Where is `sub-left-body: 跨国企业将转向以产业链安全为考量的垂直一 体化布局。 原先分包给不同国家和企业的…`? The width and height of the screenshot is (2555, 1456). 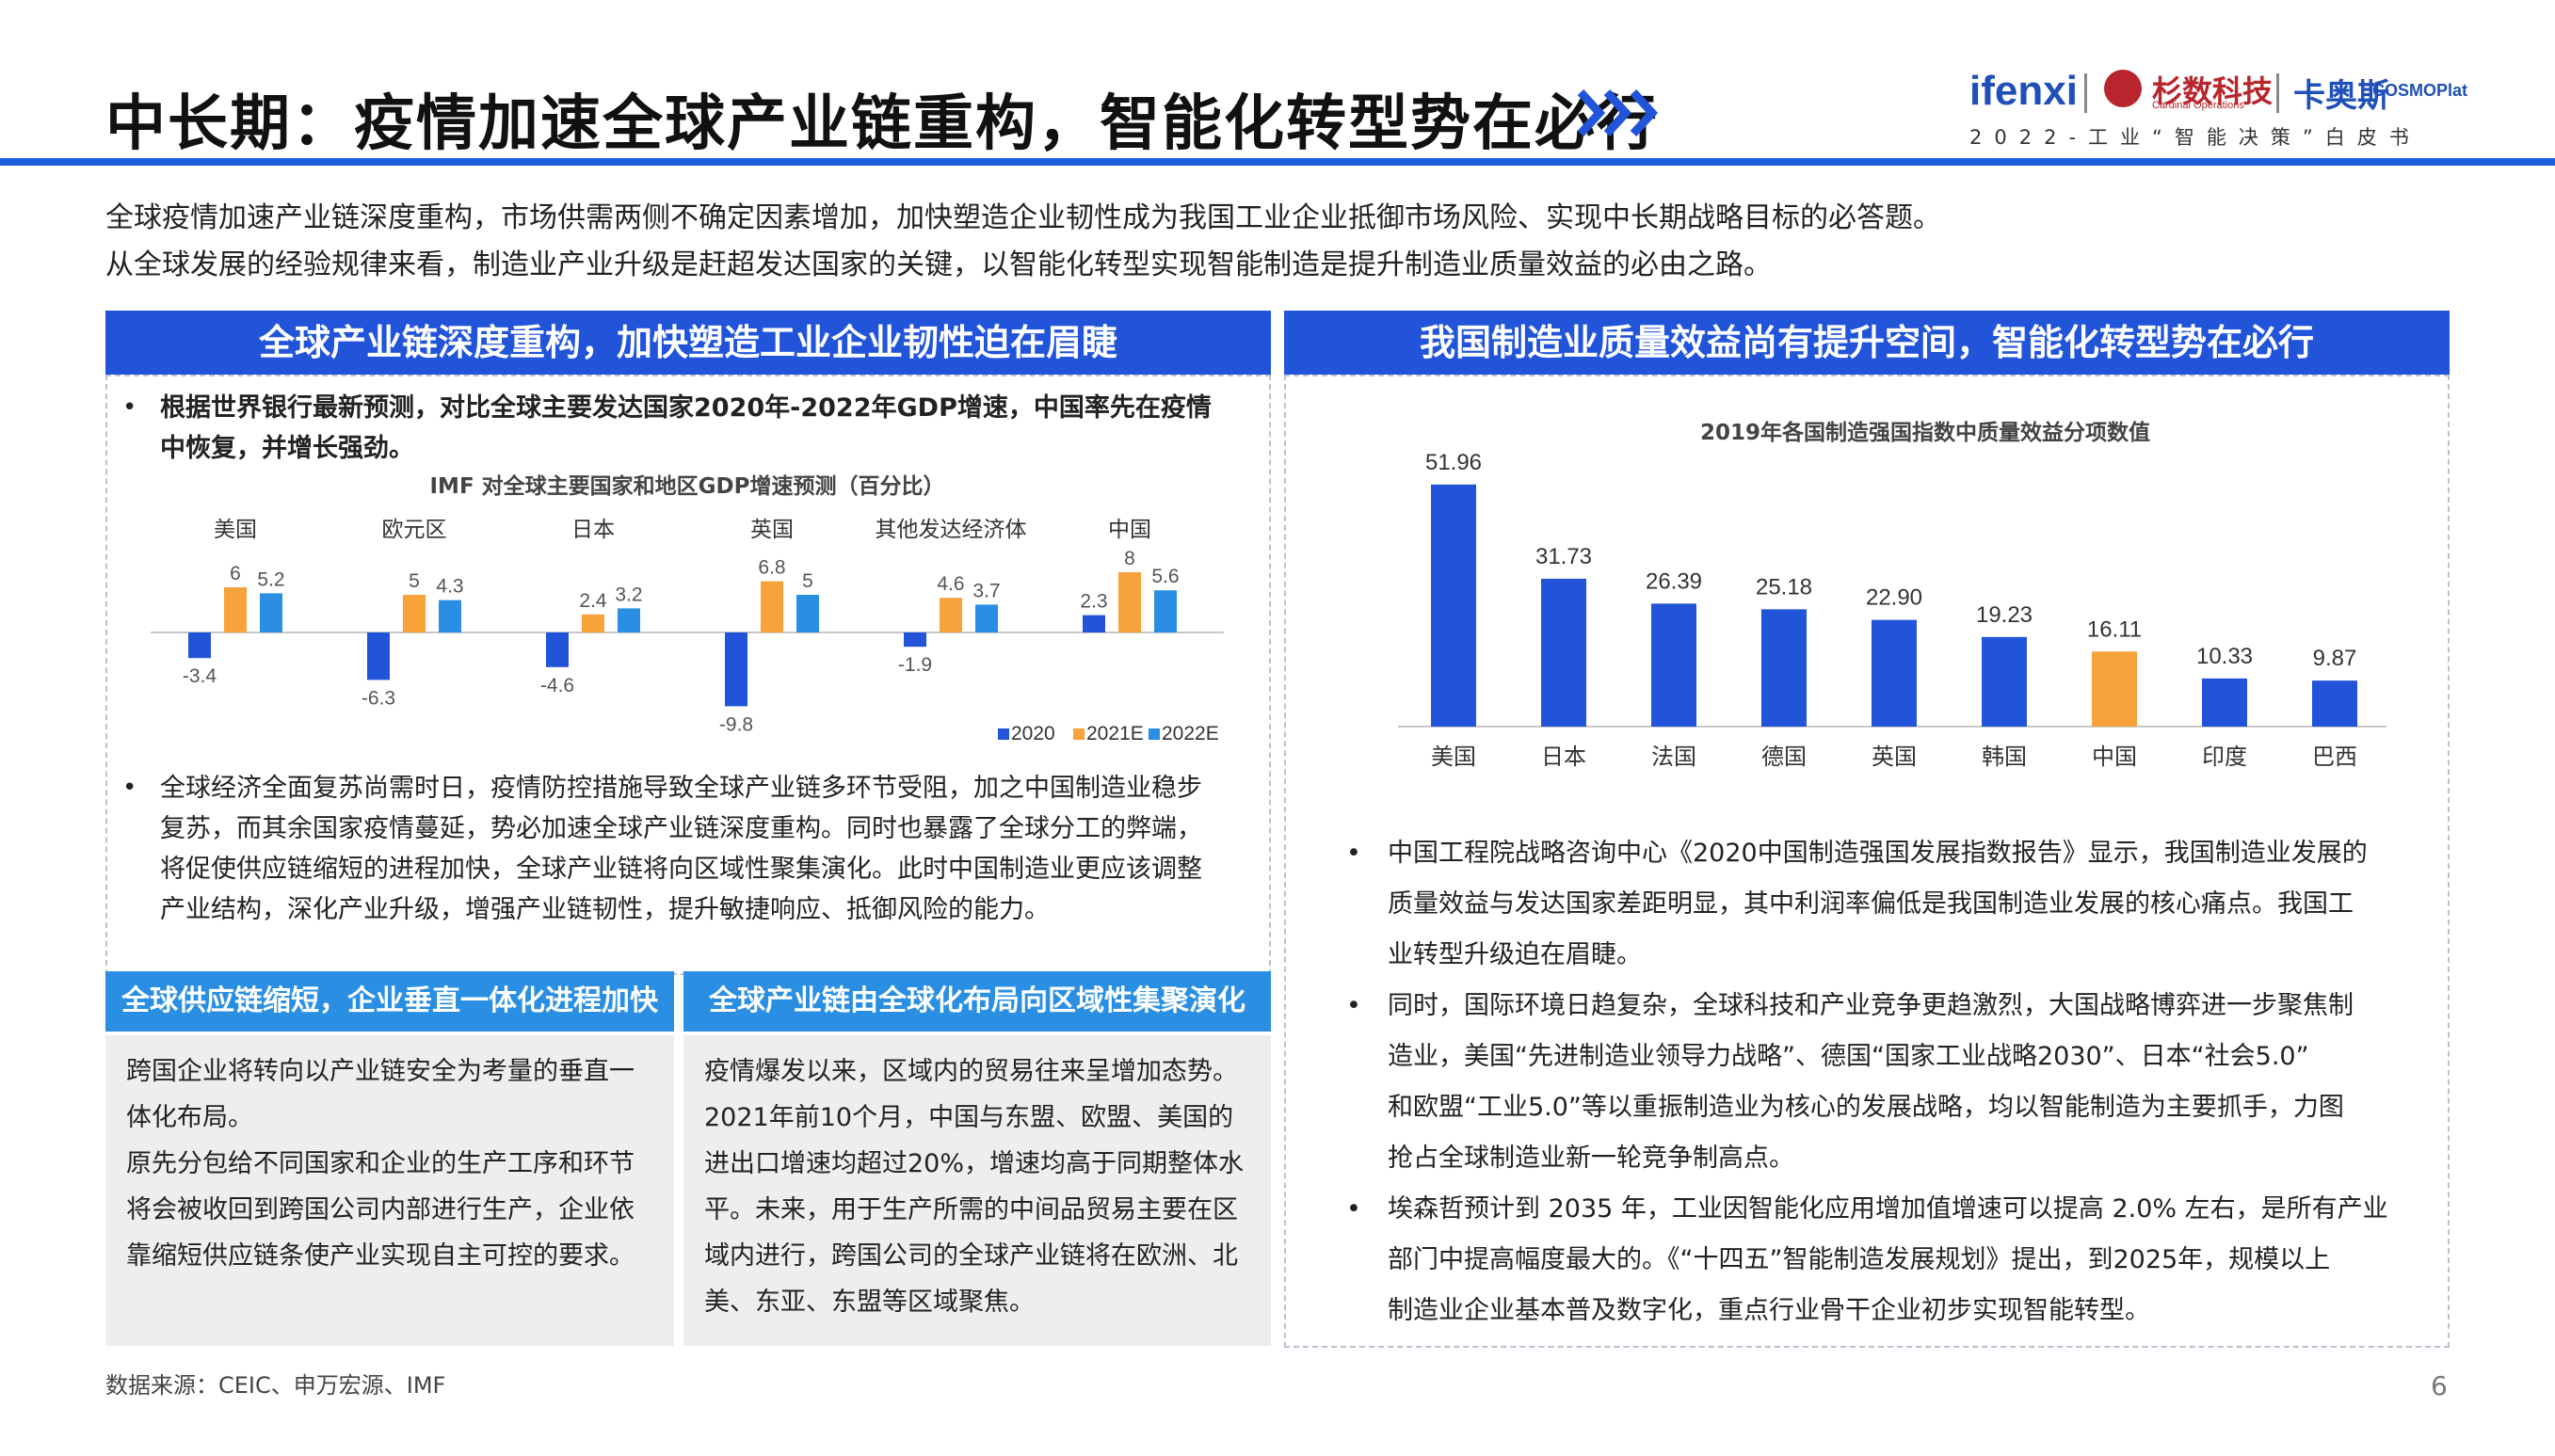
sub-left-body: 跨国企业将转向以产业链安全为考量的垂直一 体化布局。 原先分包给不同国家和企业的… is located at coordinates (389, 1190).